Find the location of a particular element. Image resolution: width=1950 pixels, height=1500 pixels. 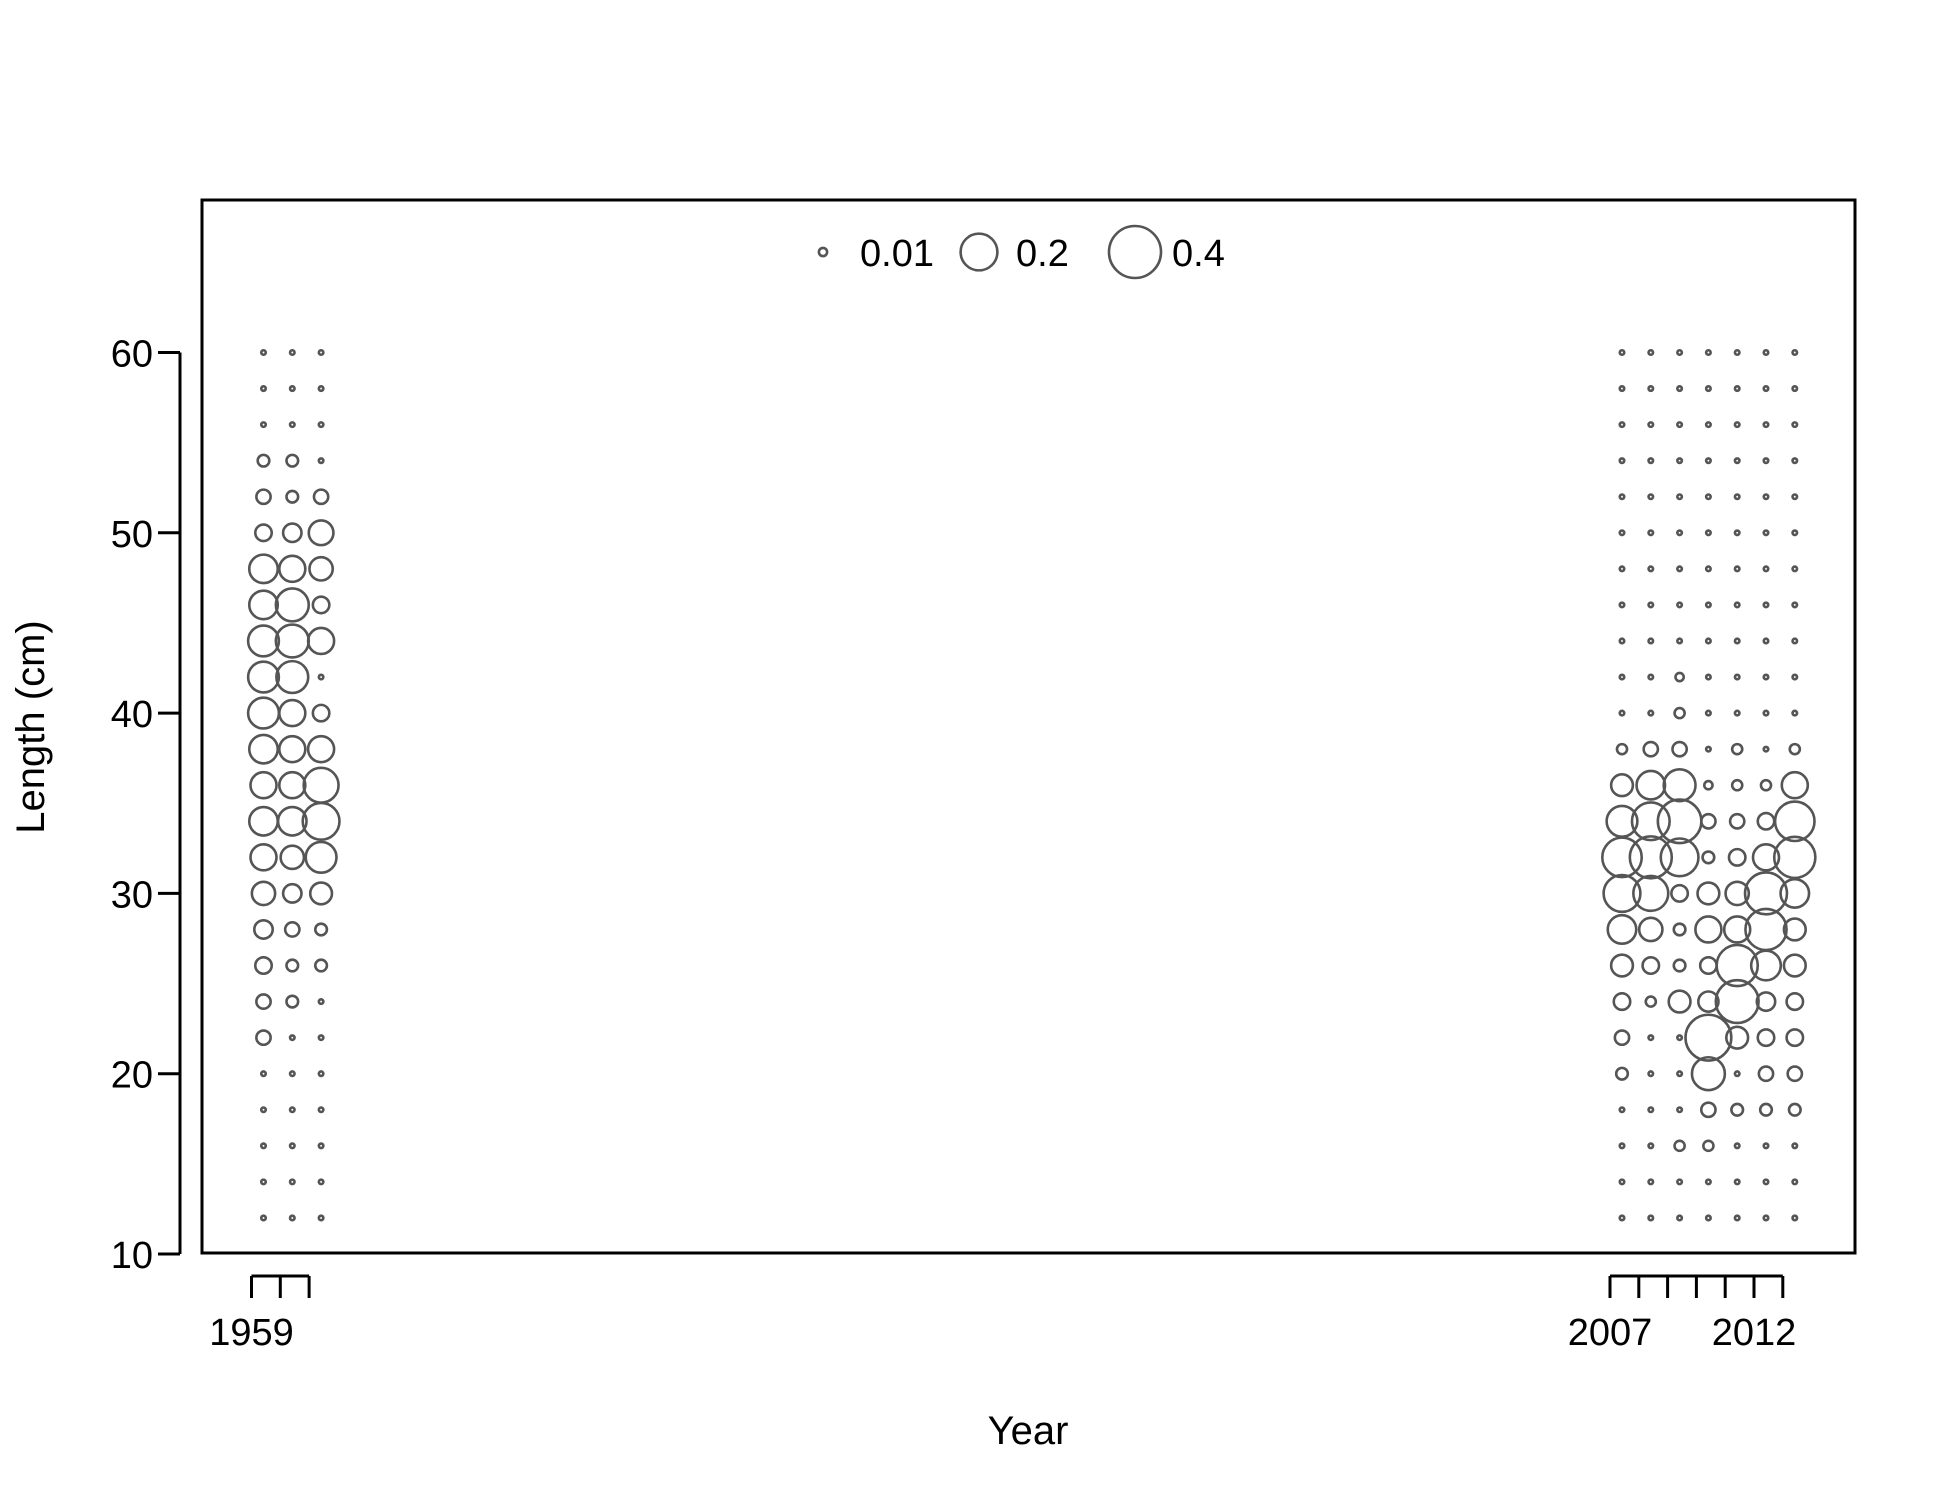

legend-bubble is located at coordinates (979, 252).